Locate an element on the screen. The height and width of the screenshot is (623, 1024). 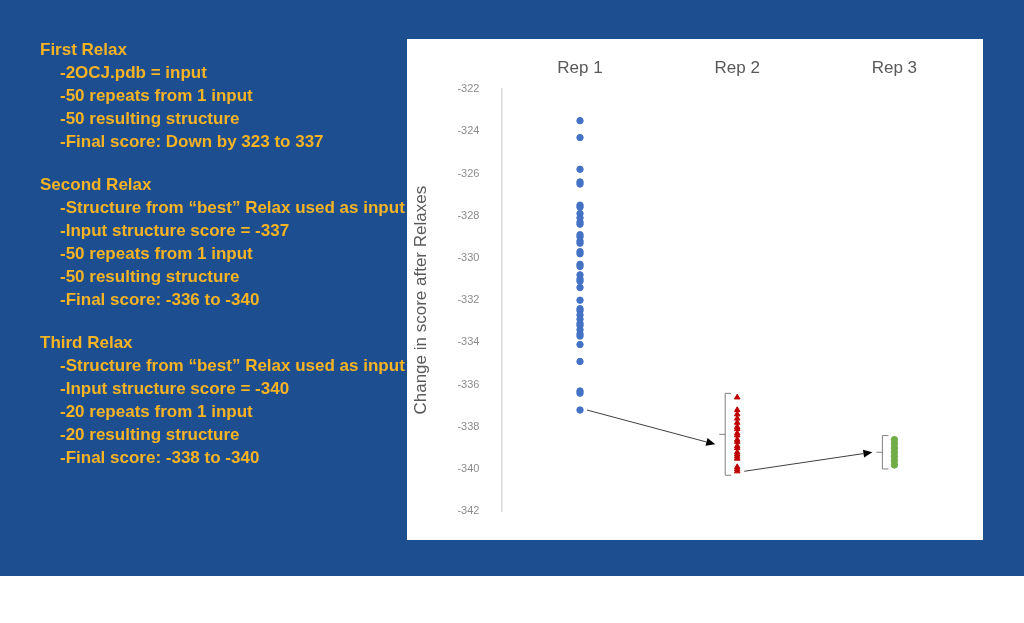
text: -Final score: Down by 323 to 337 is located at coordinates (192, 142).